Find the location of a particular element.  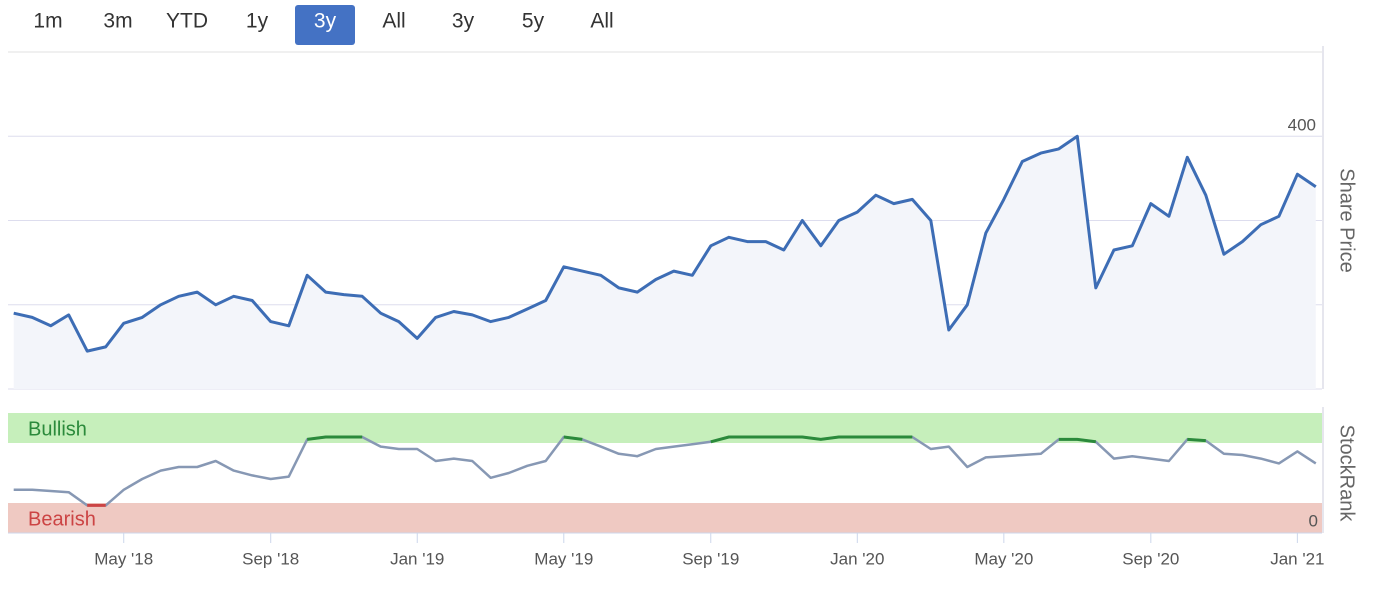

range-button-label: YTD is located at coordinates (187, 21).